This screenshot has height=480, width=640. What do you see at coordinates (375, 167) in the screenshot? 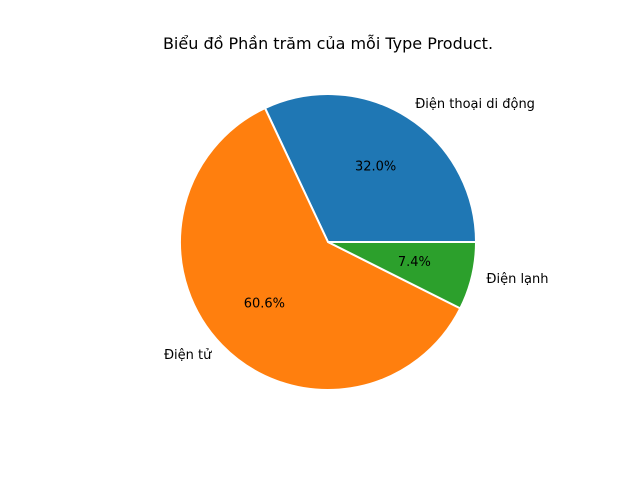
I see `slice-percent-dien-thoai-di-dong: 32.0%` at bounding box center [375, 167].